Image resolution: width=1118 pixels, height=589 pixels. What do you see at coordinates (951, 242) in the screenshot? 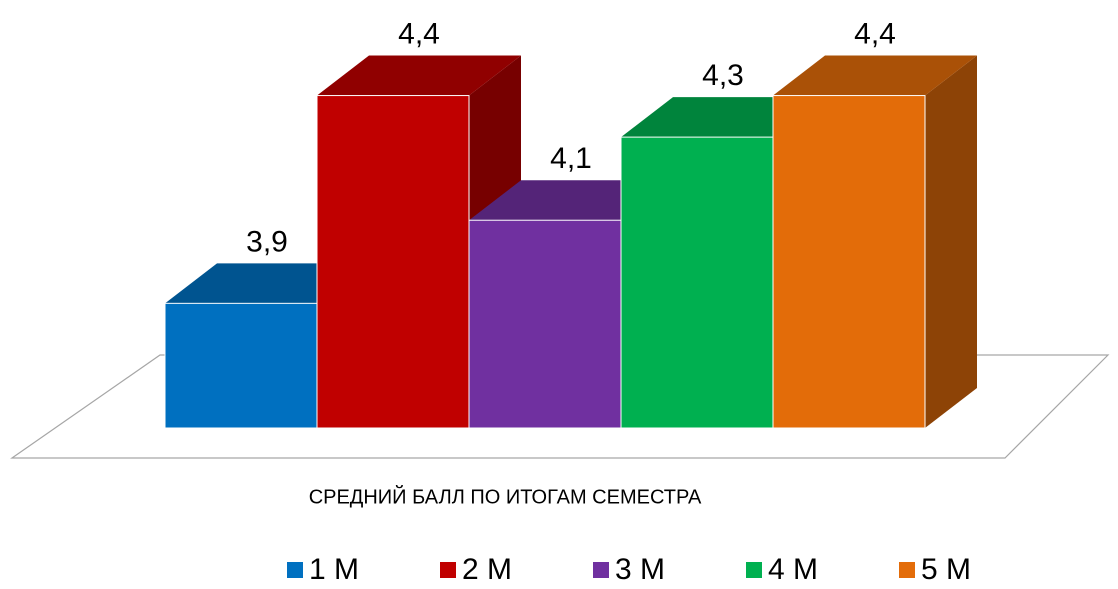
I see `bar-side` at bounding box center [951, 242].